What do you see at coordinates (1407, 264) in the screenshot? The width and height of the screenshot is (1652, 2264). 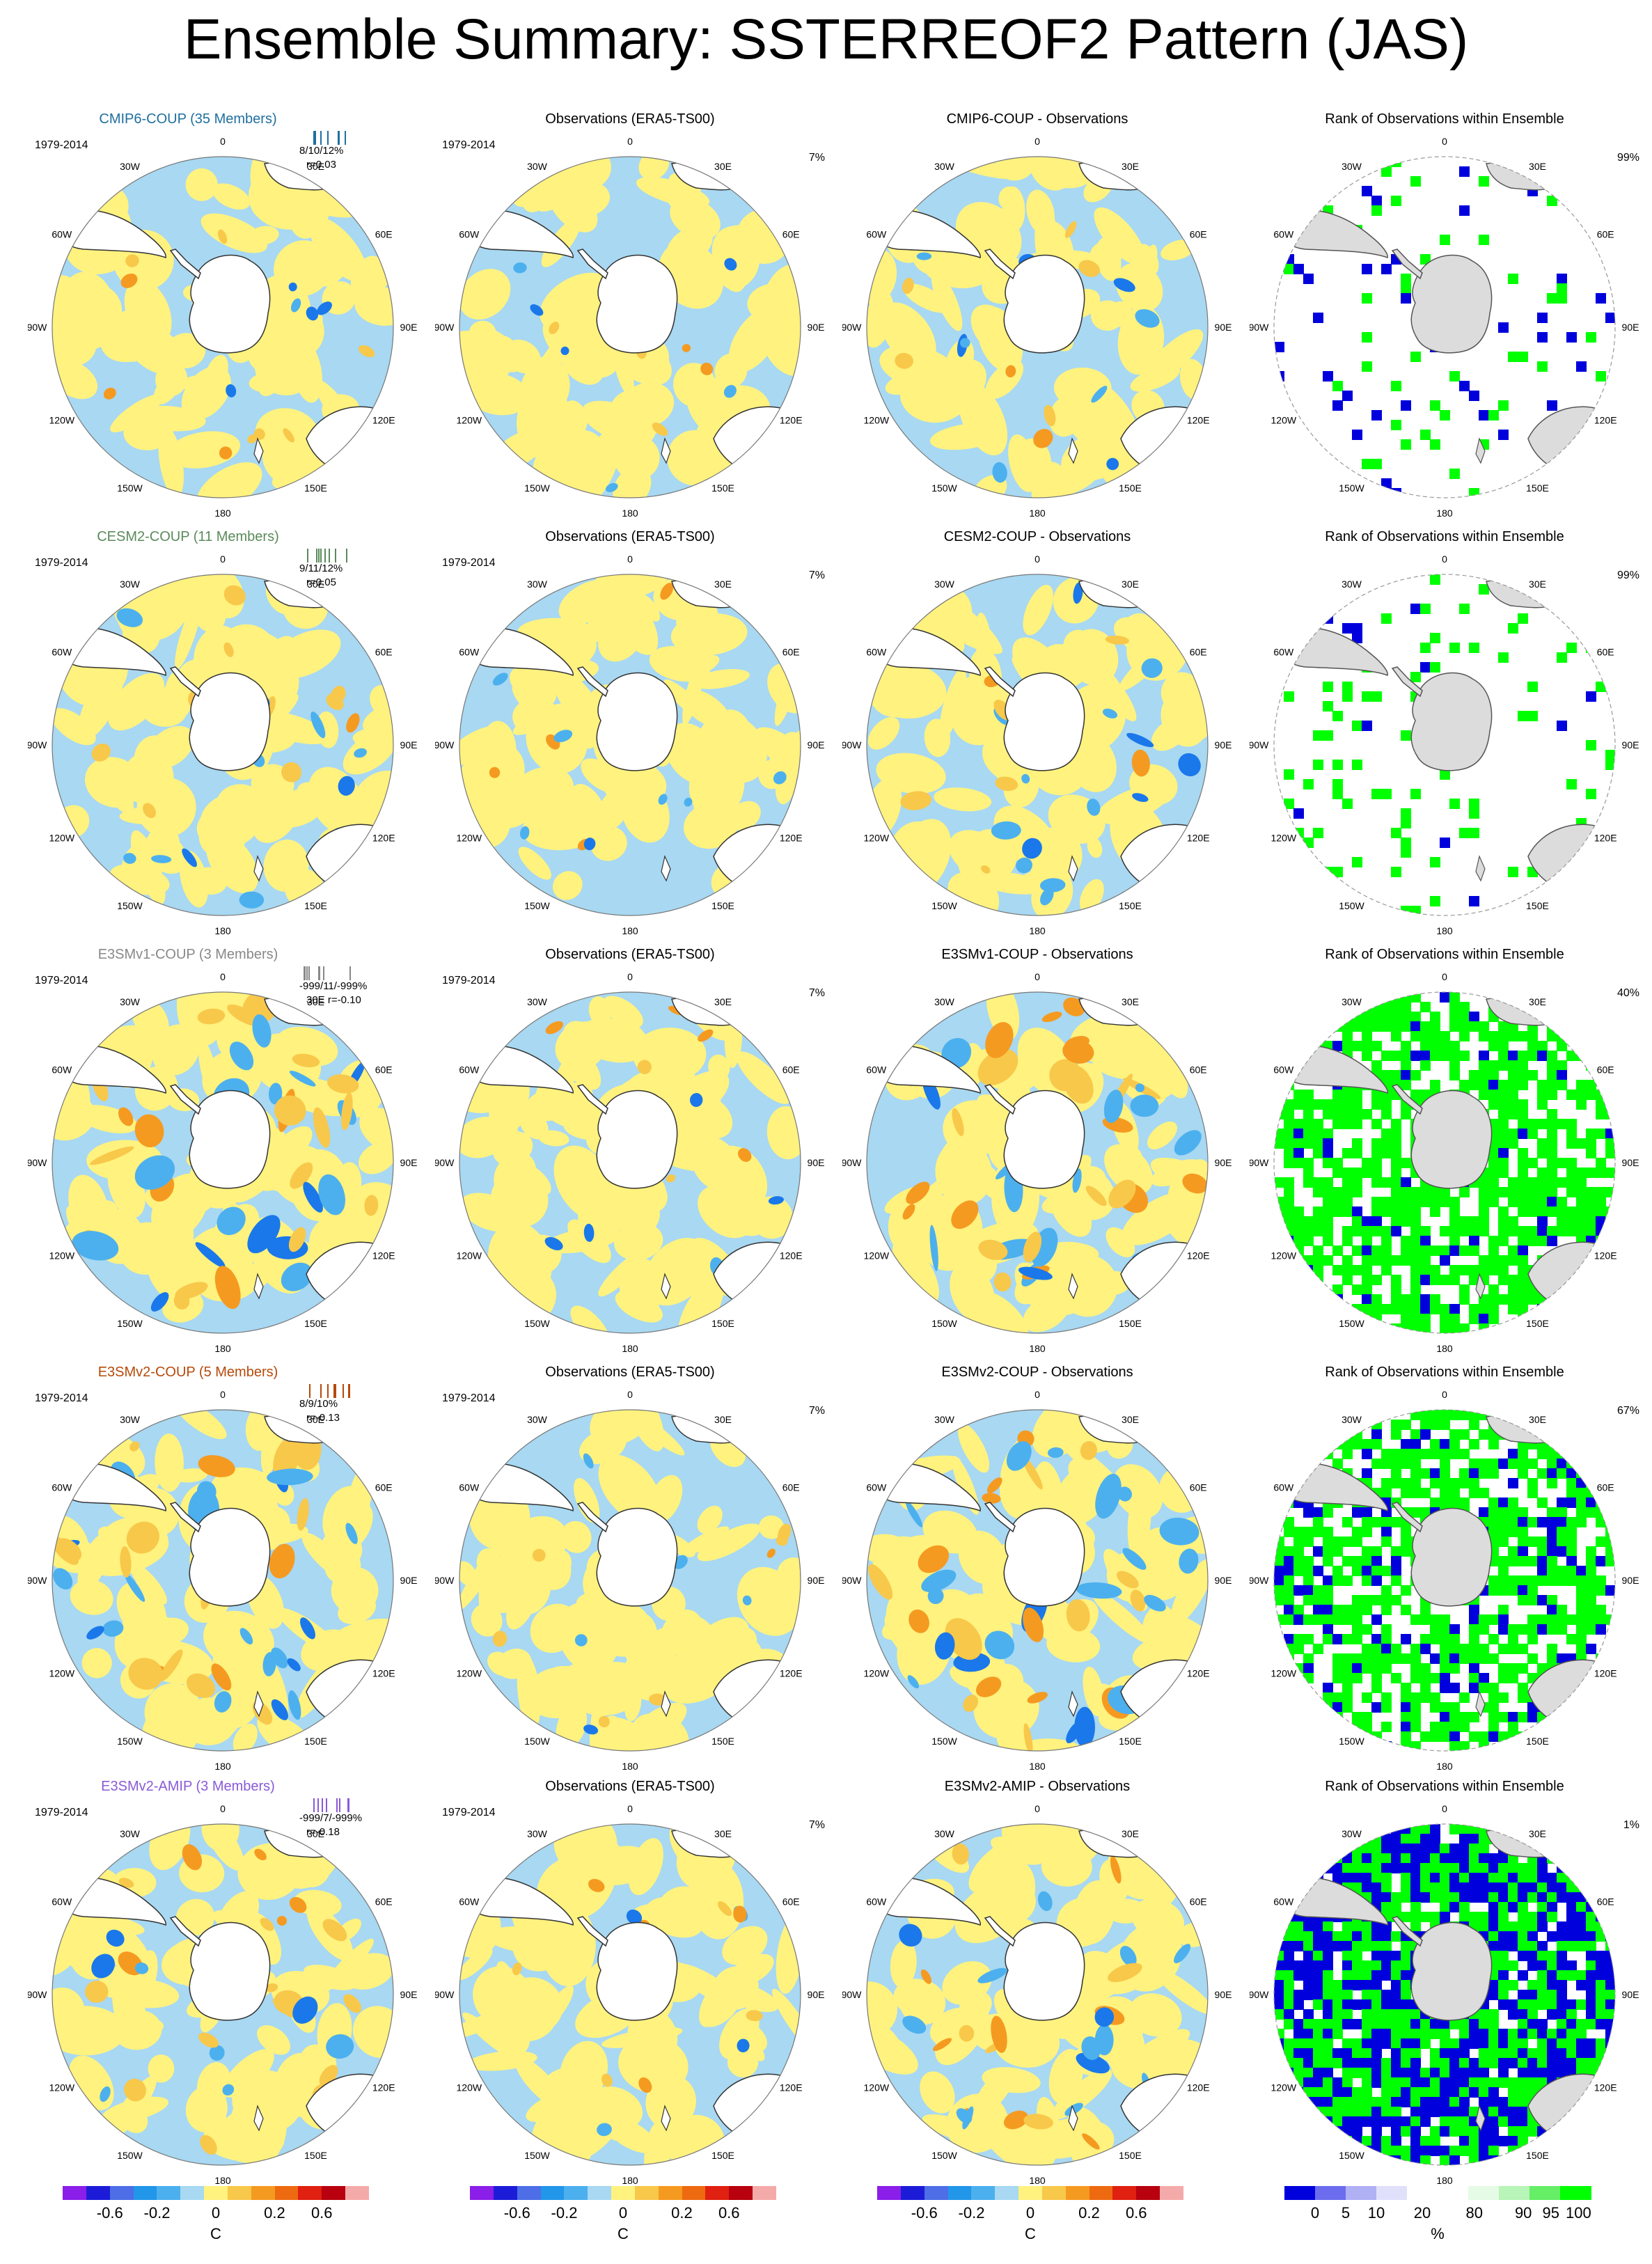 I see `peninsula-land` at bounding box center [1407, 264].